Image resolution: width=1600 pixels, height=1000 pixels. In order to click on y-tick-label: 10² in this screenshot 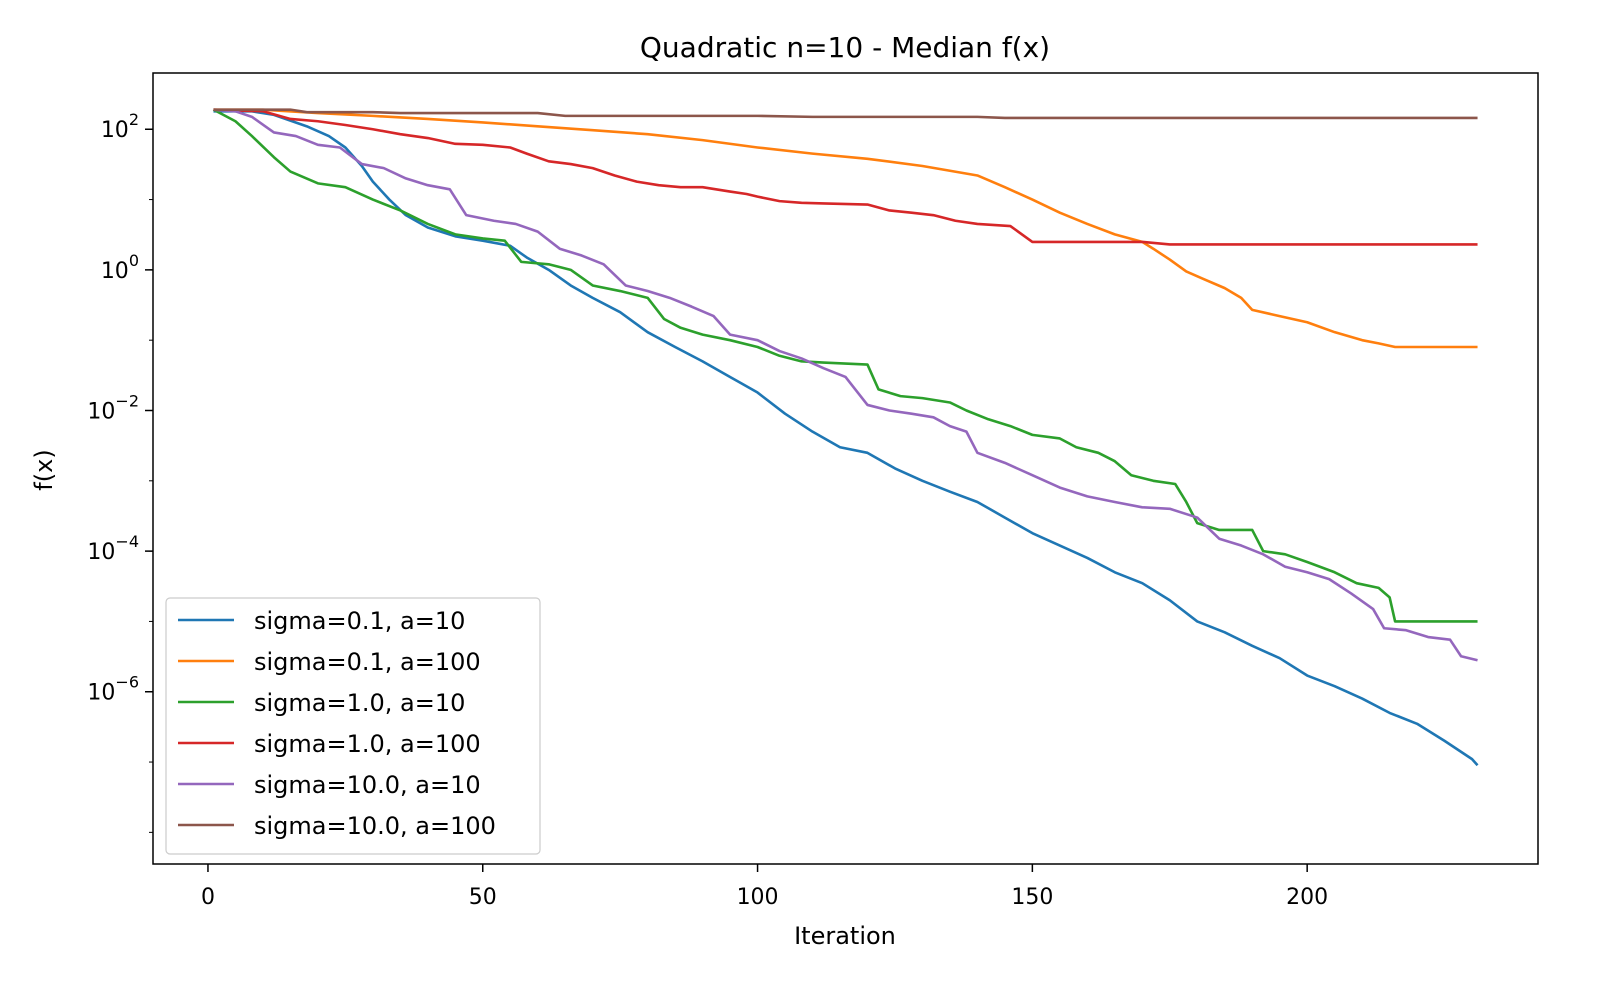, I will do `click(120, 126)`.